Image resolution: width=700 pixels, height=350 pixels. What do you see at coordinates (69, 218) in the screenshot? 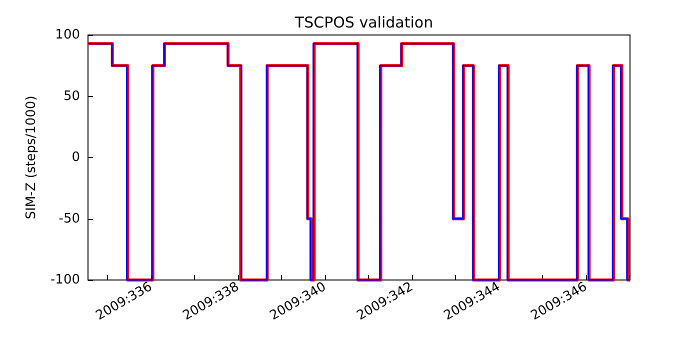
I see `y-tick-label: -50` at bounding box center [69, 218].